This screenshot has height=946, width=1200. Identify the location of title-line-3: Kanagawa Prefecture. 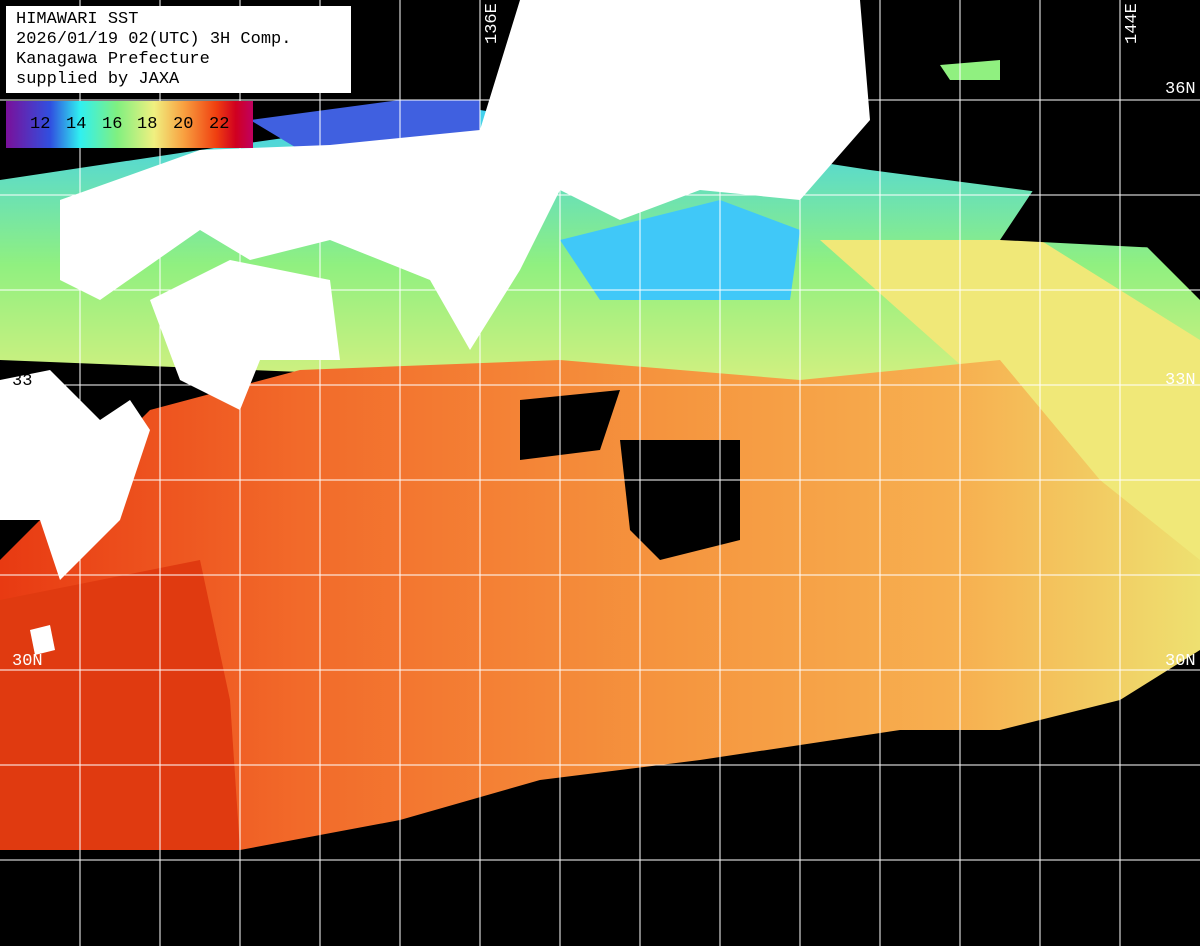
(113, 59).